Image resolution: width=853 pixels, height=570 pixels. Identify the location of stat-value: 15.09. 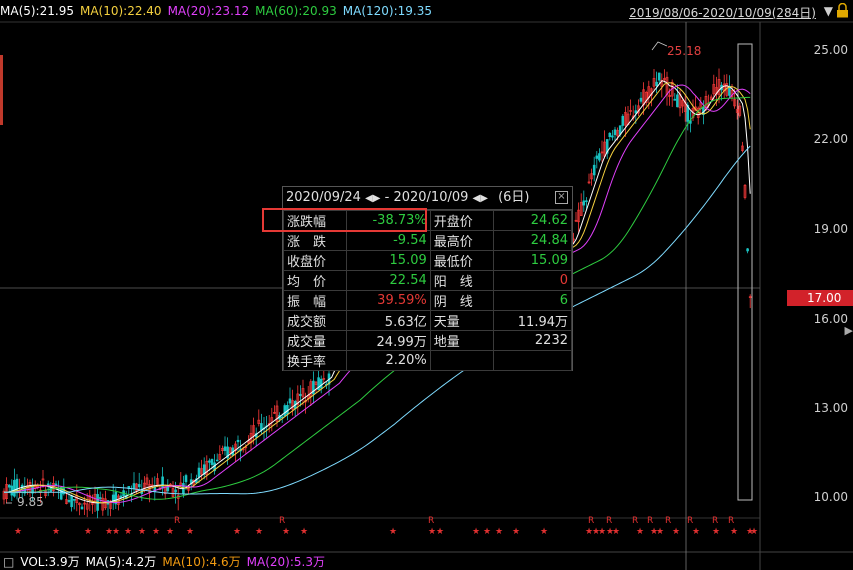
(532, 260).